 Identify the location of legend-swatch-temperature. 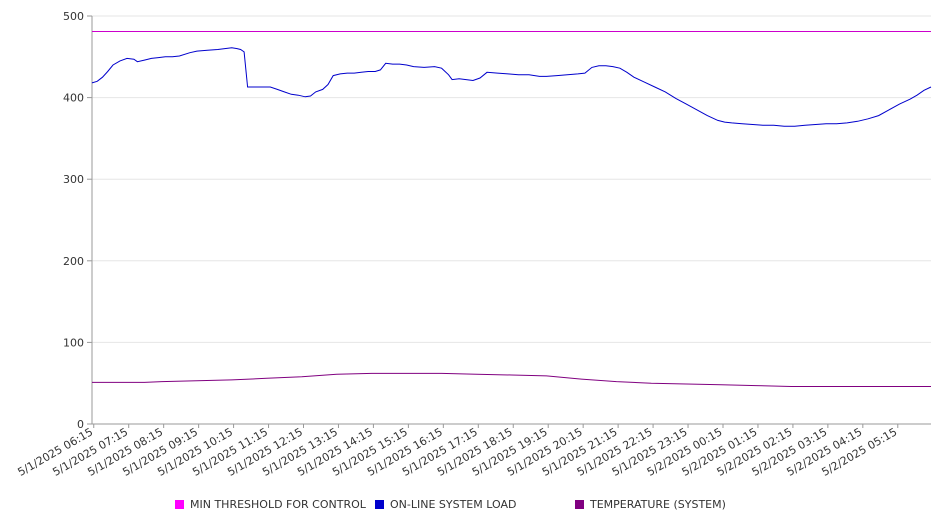
(579, 504).